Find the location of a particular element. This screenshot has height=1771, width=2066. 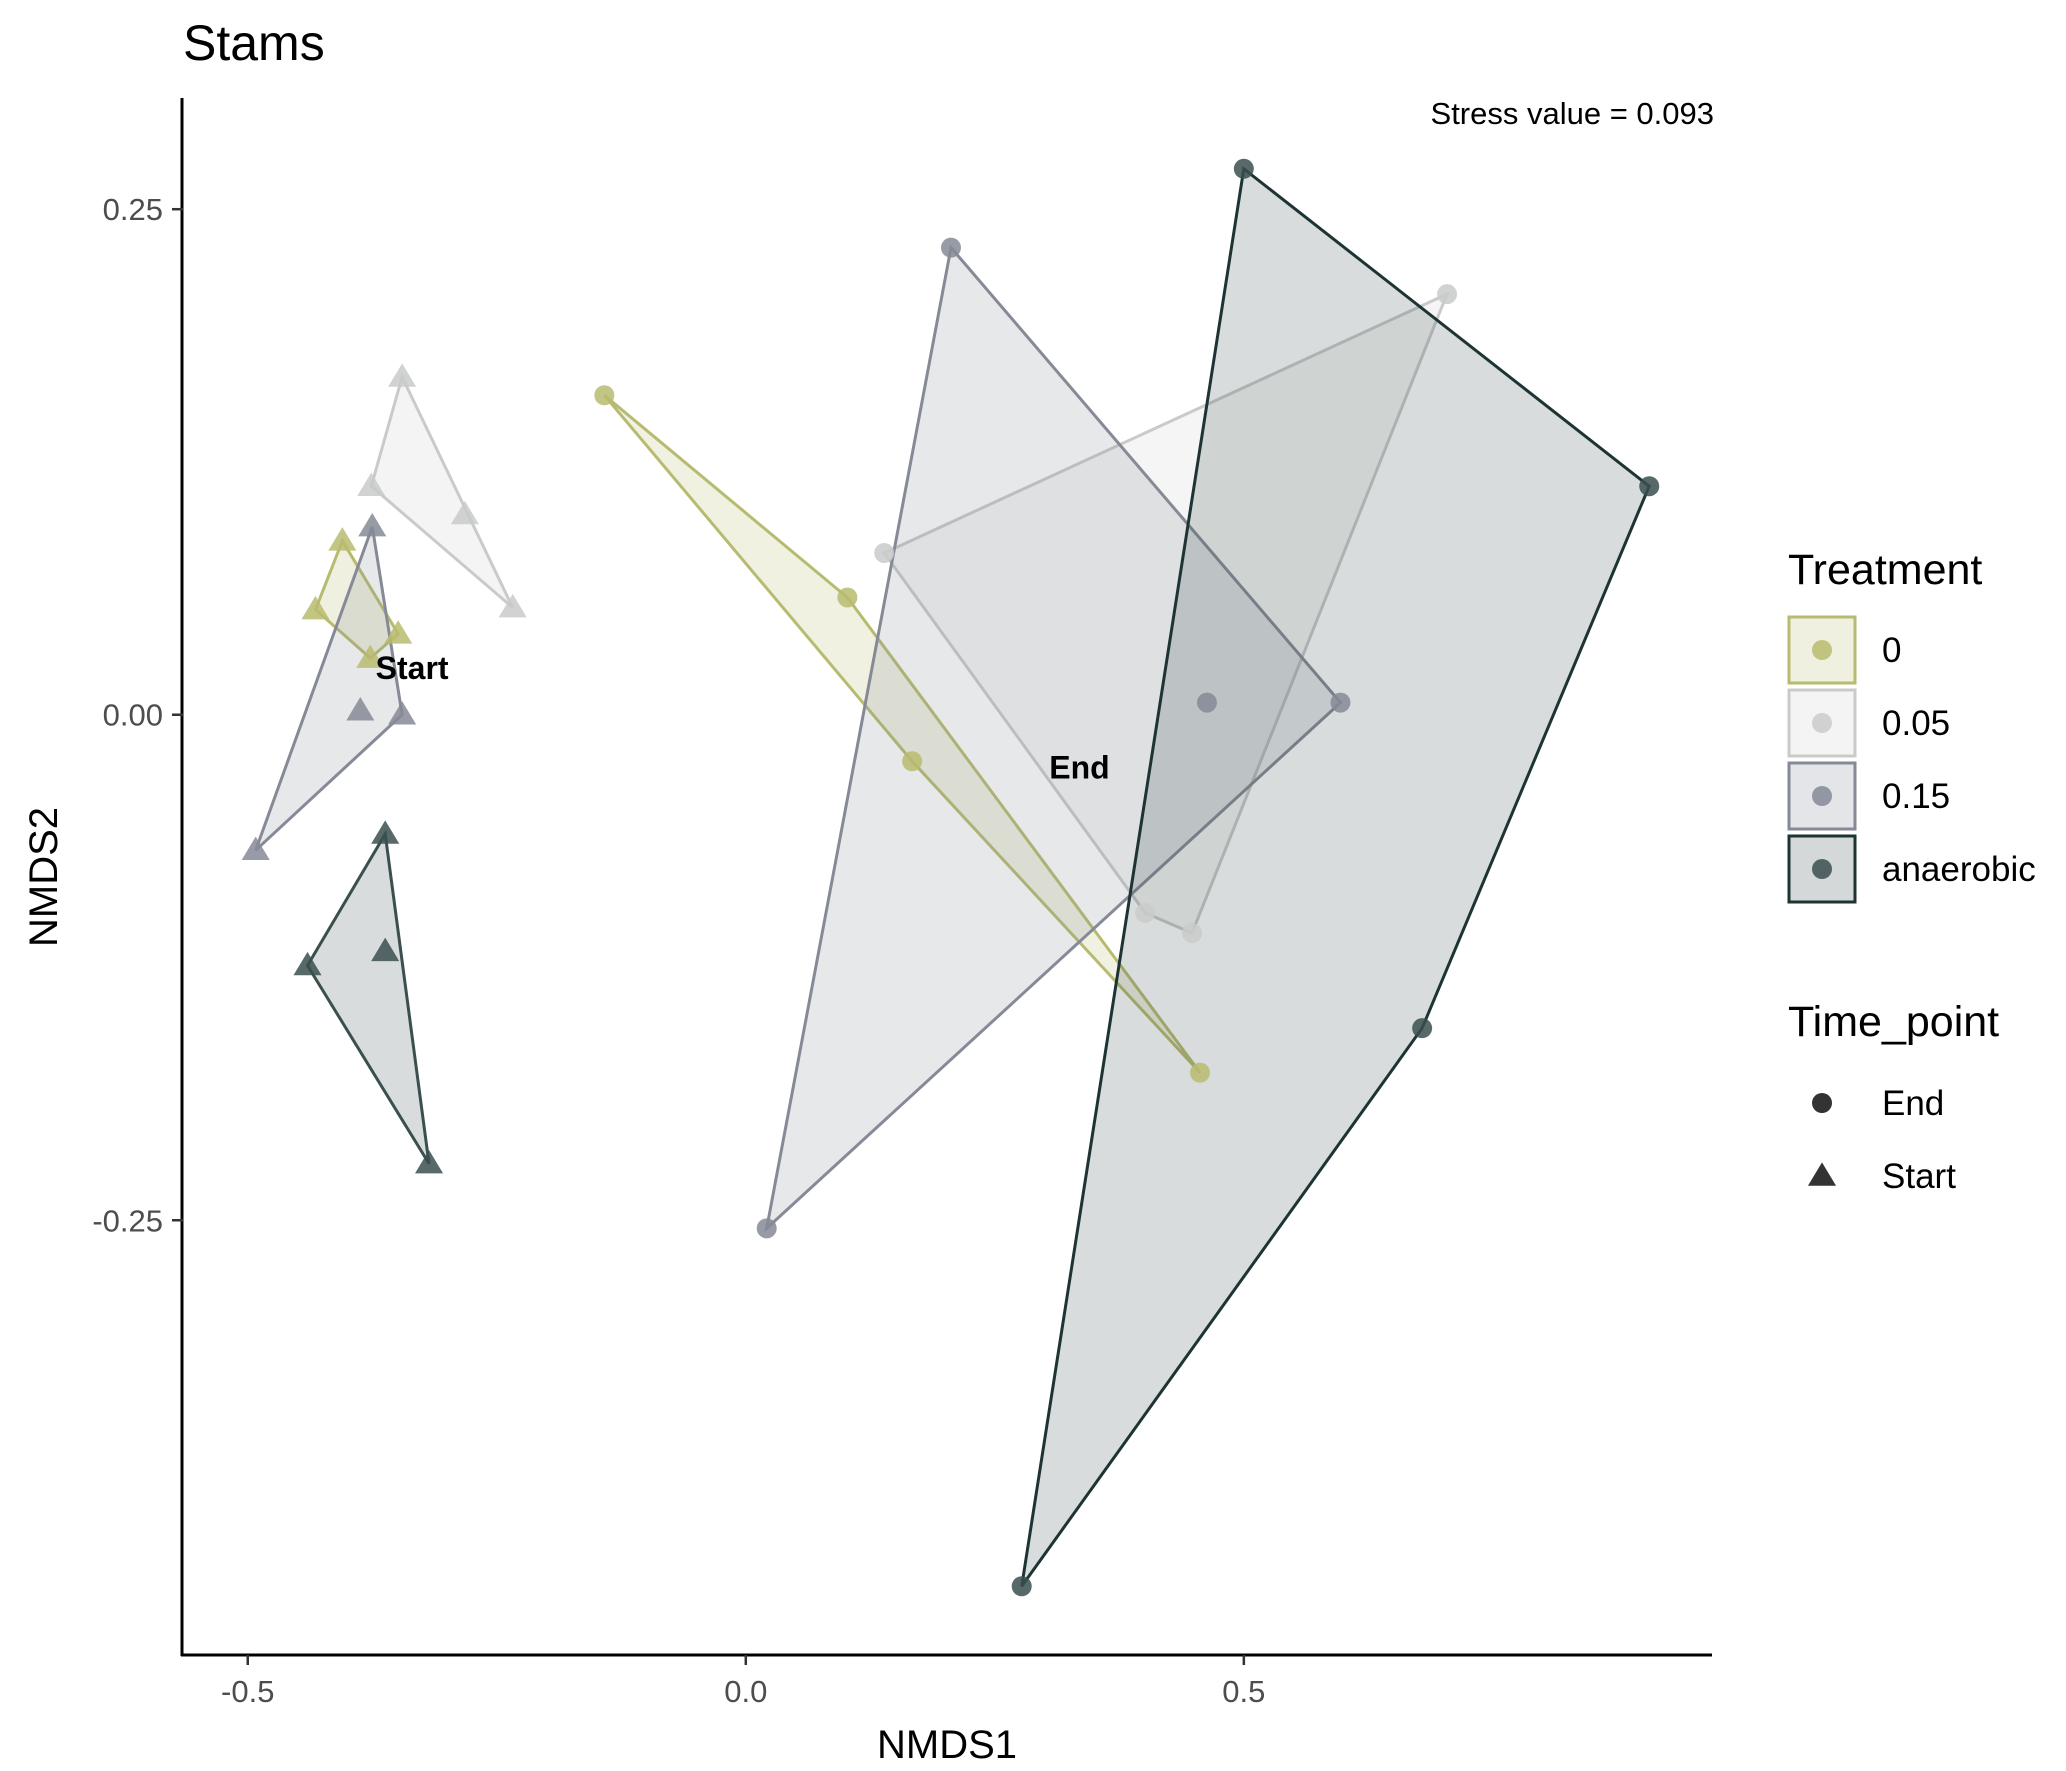

stress-annotation: Stress value = 0.093 is located at coordinates (1572, 113).